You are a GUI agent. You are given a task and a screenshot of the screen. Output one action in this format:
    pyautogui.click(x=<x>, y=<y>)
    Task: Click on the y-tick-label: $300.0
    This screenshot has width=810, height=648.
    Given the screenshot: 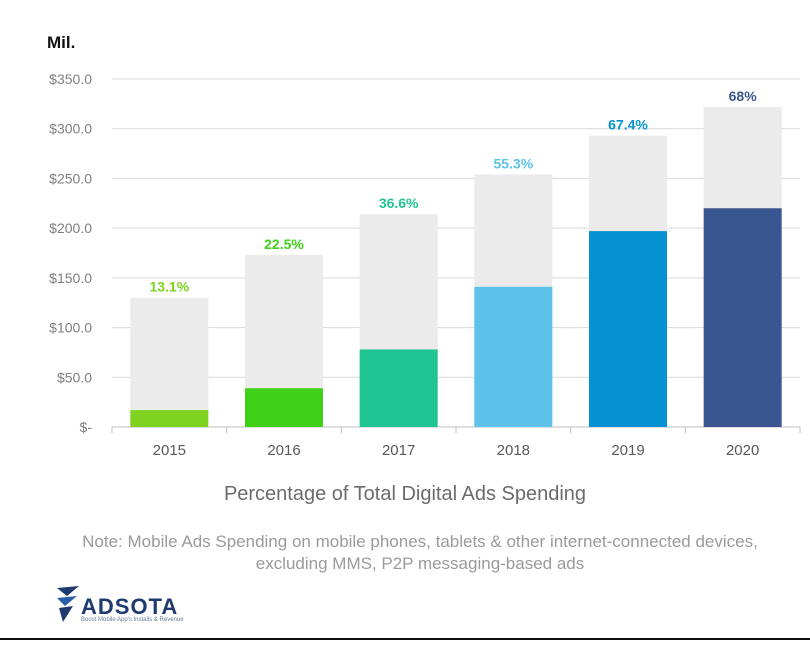 What is the action you would take?
    pyautogui.click(x=70, y=129)
    